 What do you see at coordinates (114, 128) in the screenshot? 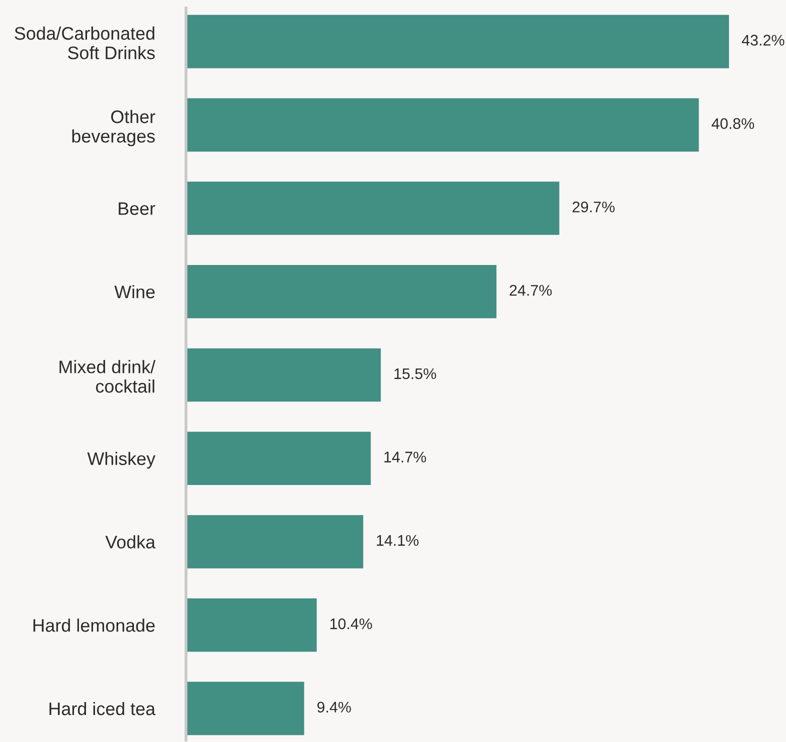
I see `y-tick-label: Other beverages` at bounding box center [114, 128].